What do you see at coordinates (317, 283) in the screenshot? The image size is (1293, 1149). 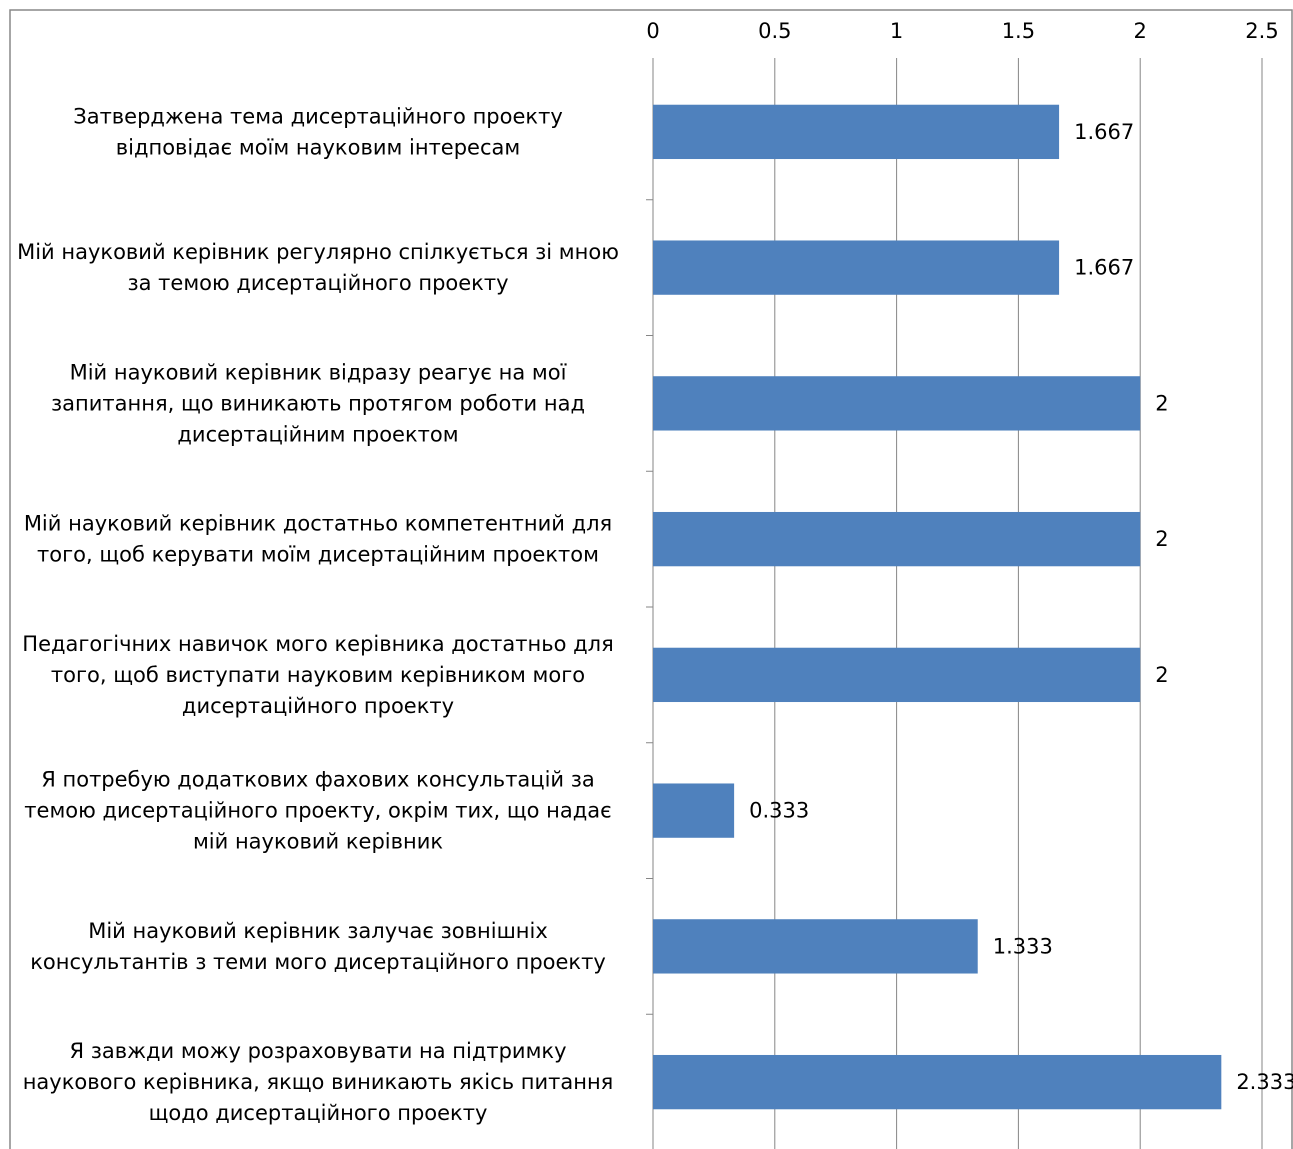 I see `category-label: за темою дисертаційного проекту` at bounding box center [317, 283].